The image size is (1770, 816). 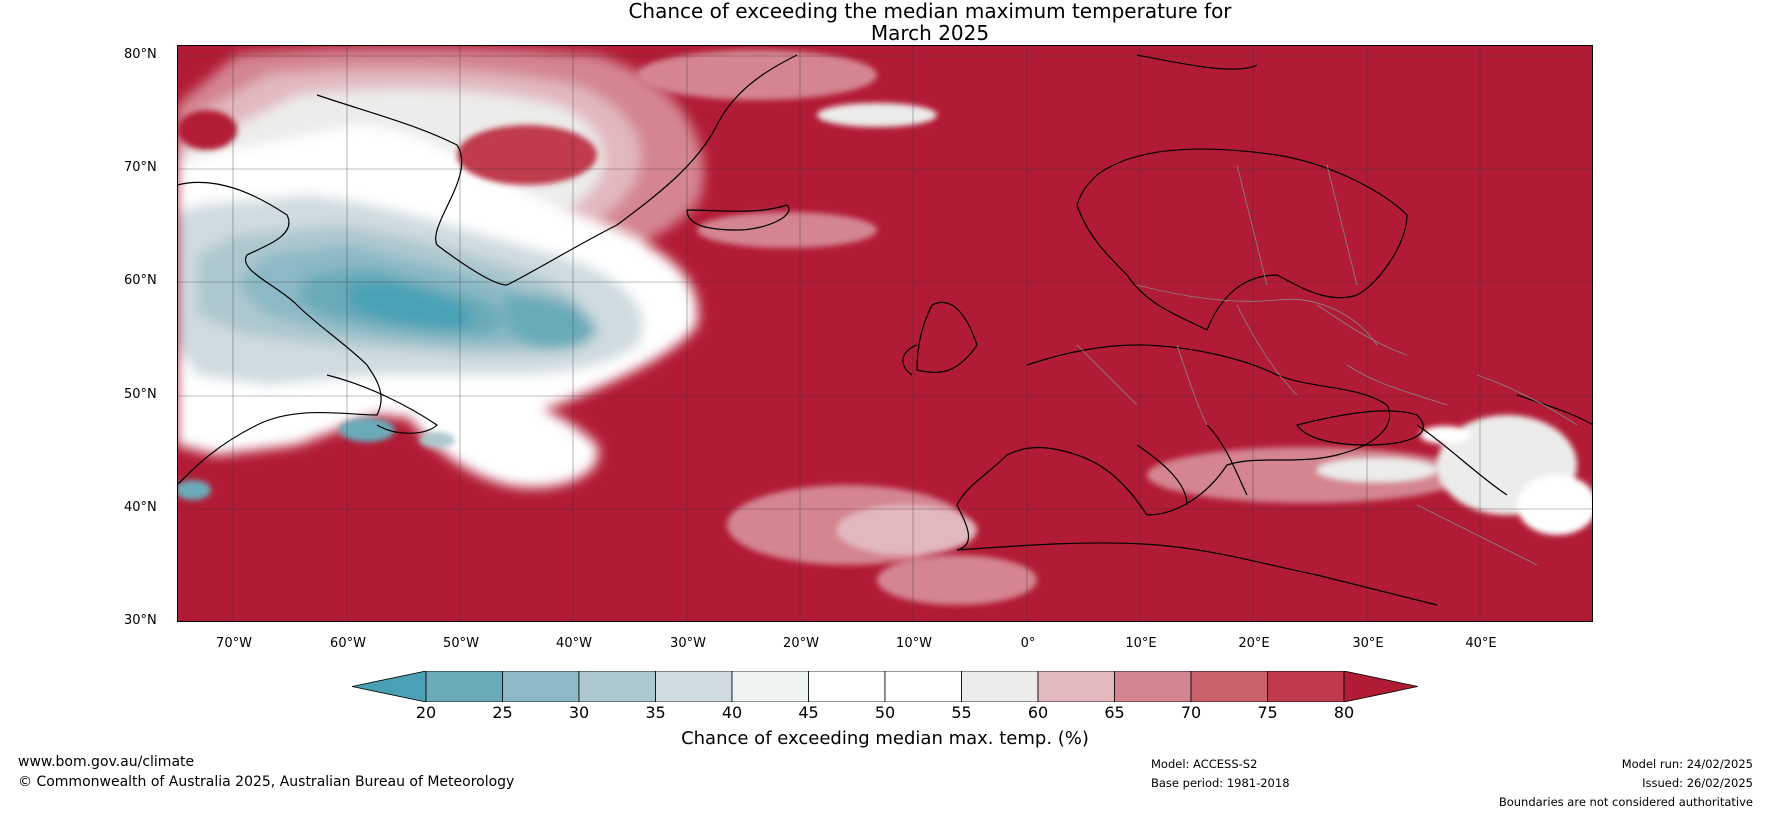 I want to click on website-text: www.bom.gov.au/climate, so click(x=106, y=762).